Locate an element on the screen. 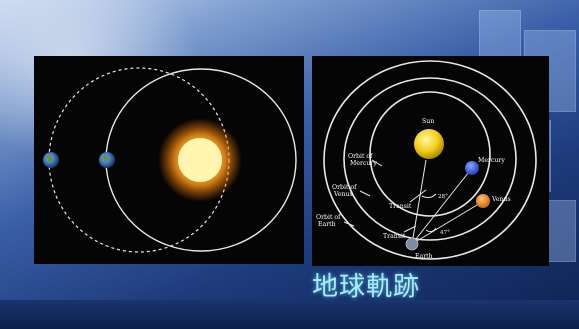  label-transit-1: Transit is located at coordinates (400, 206).